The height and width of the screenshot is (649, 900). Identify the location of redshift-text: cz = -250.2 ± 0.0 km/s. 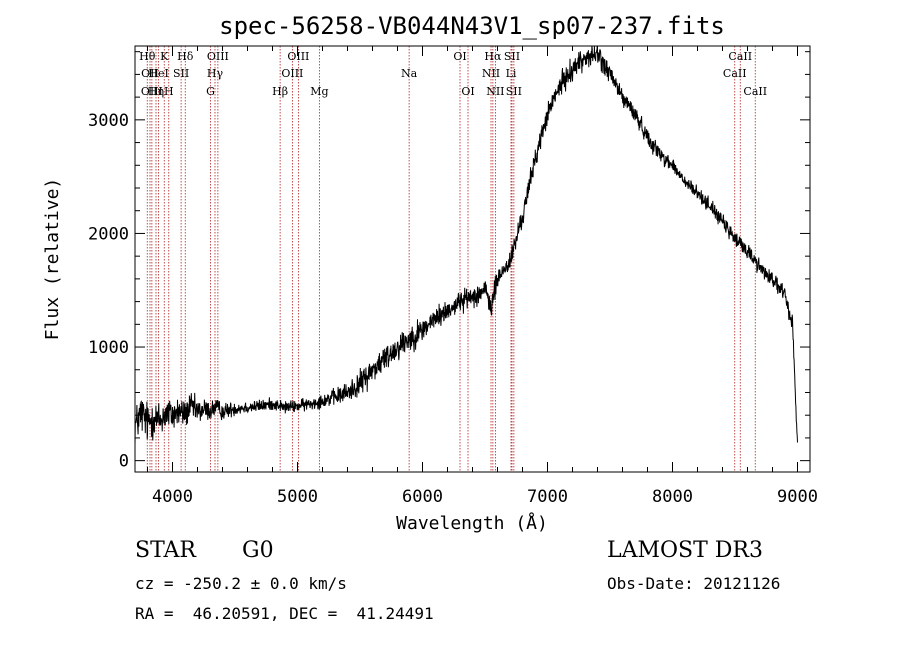
(241, 583).